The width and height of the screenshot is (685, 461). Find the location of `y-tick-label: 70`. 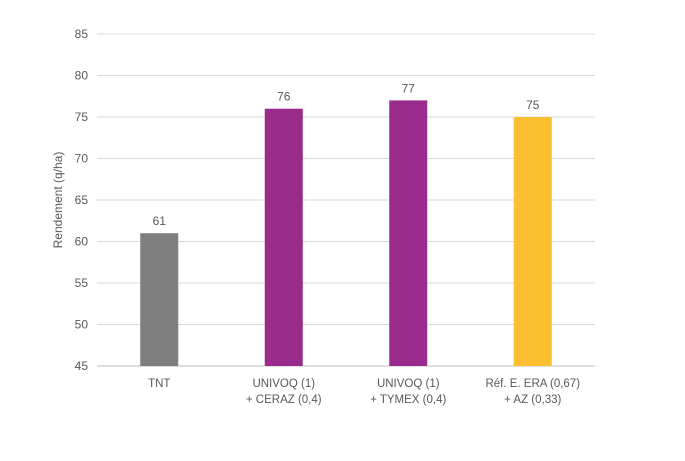

y-tick-label: 70 is located at coordinates (82, 159).